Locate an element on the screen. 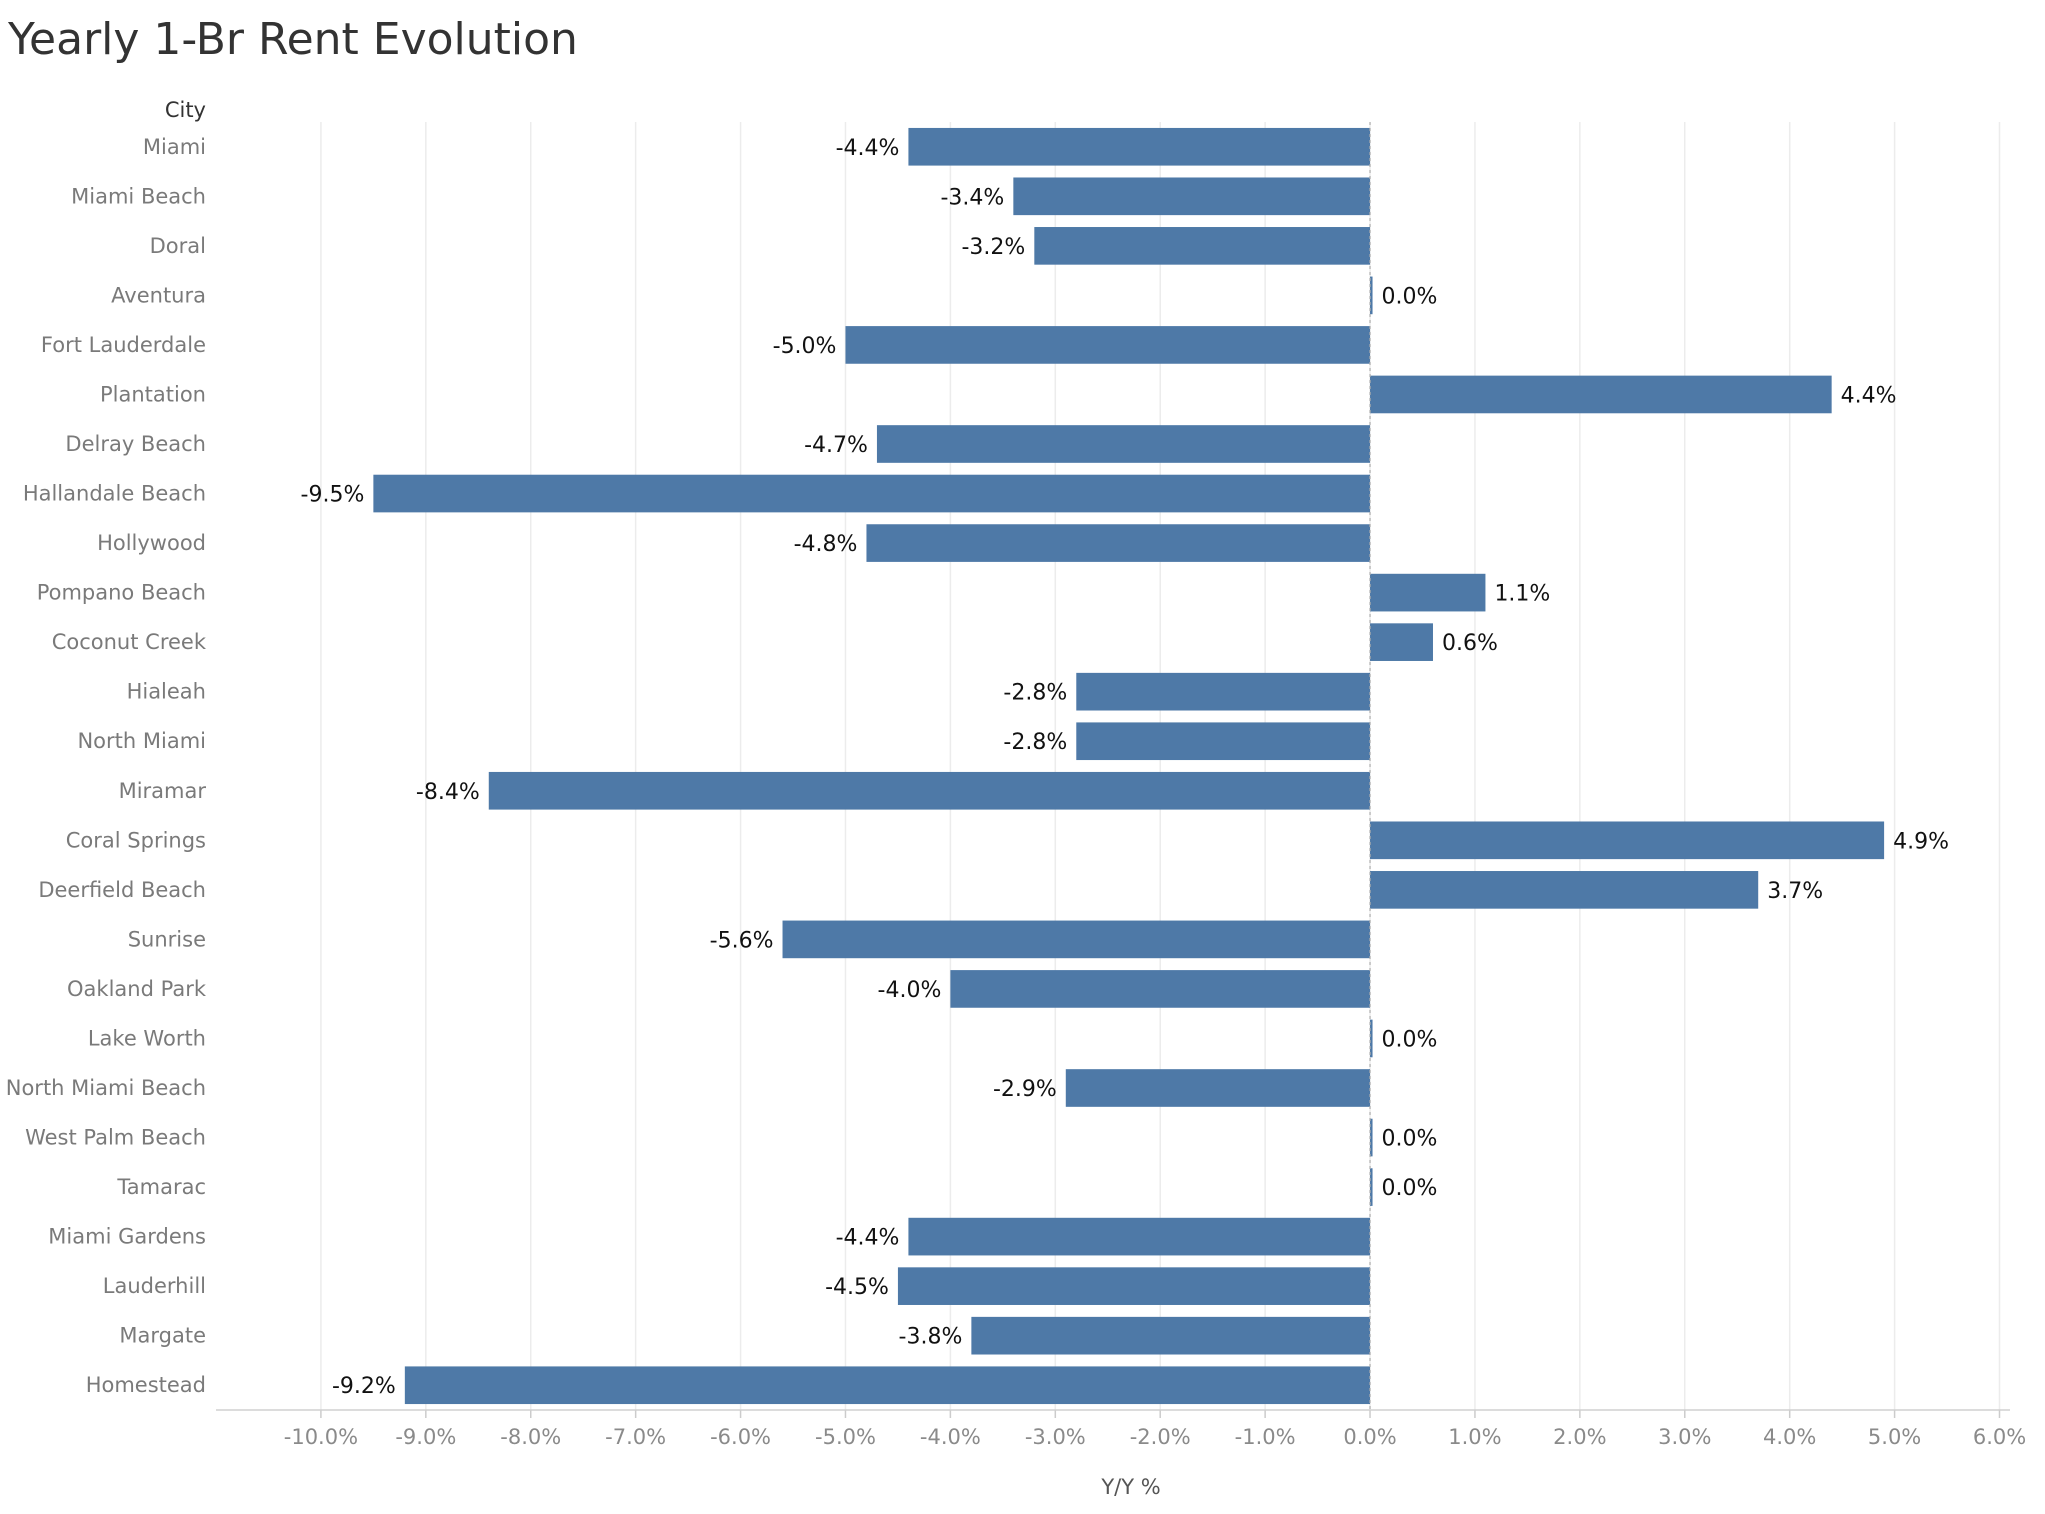  category-label: Deerfield Beach is located at coordinates (122, 890).